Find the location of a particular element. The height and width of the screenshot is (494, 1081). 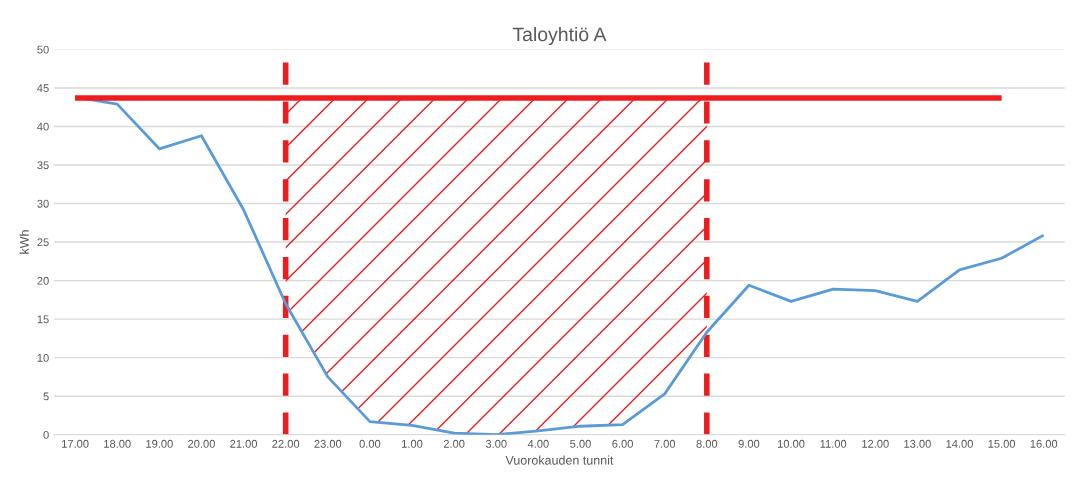

x-tick-label: 10.00 is located at coordinates (791, 443).